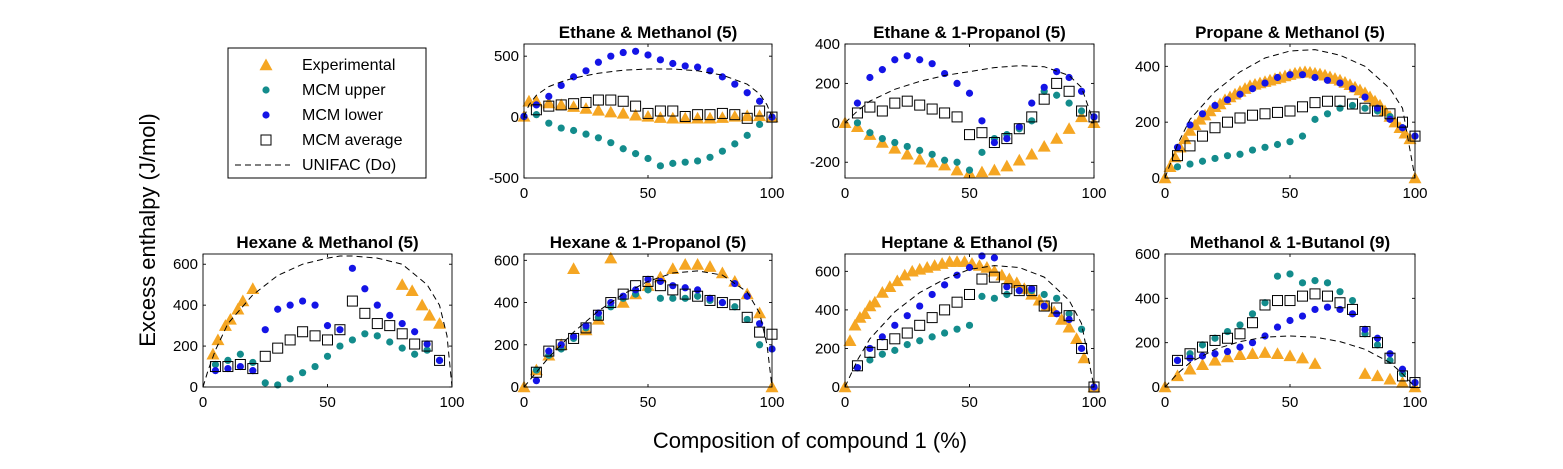  What do you see at coordinates (648, 242) in the screenshot?
I see `panel-title: Hexane & 1-Propanol (5)` at bounding box center [648, 242].